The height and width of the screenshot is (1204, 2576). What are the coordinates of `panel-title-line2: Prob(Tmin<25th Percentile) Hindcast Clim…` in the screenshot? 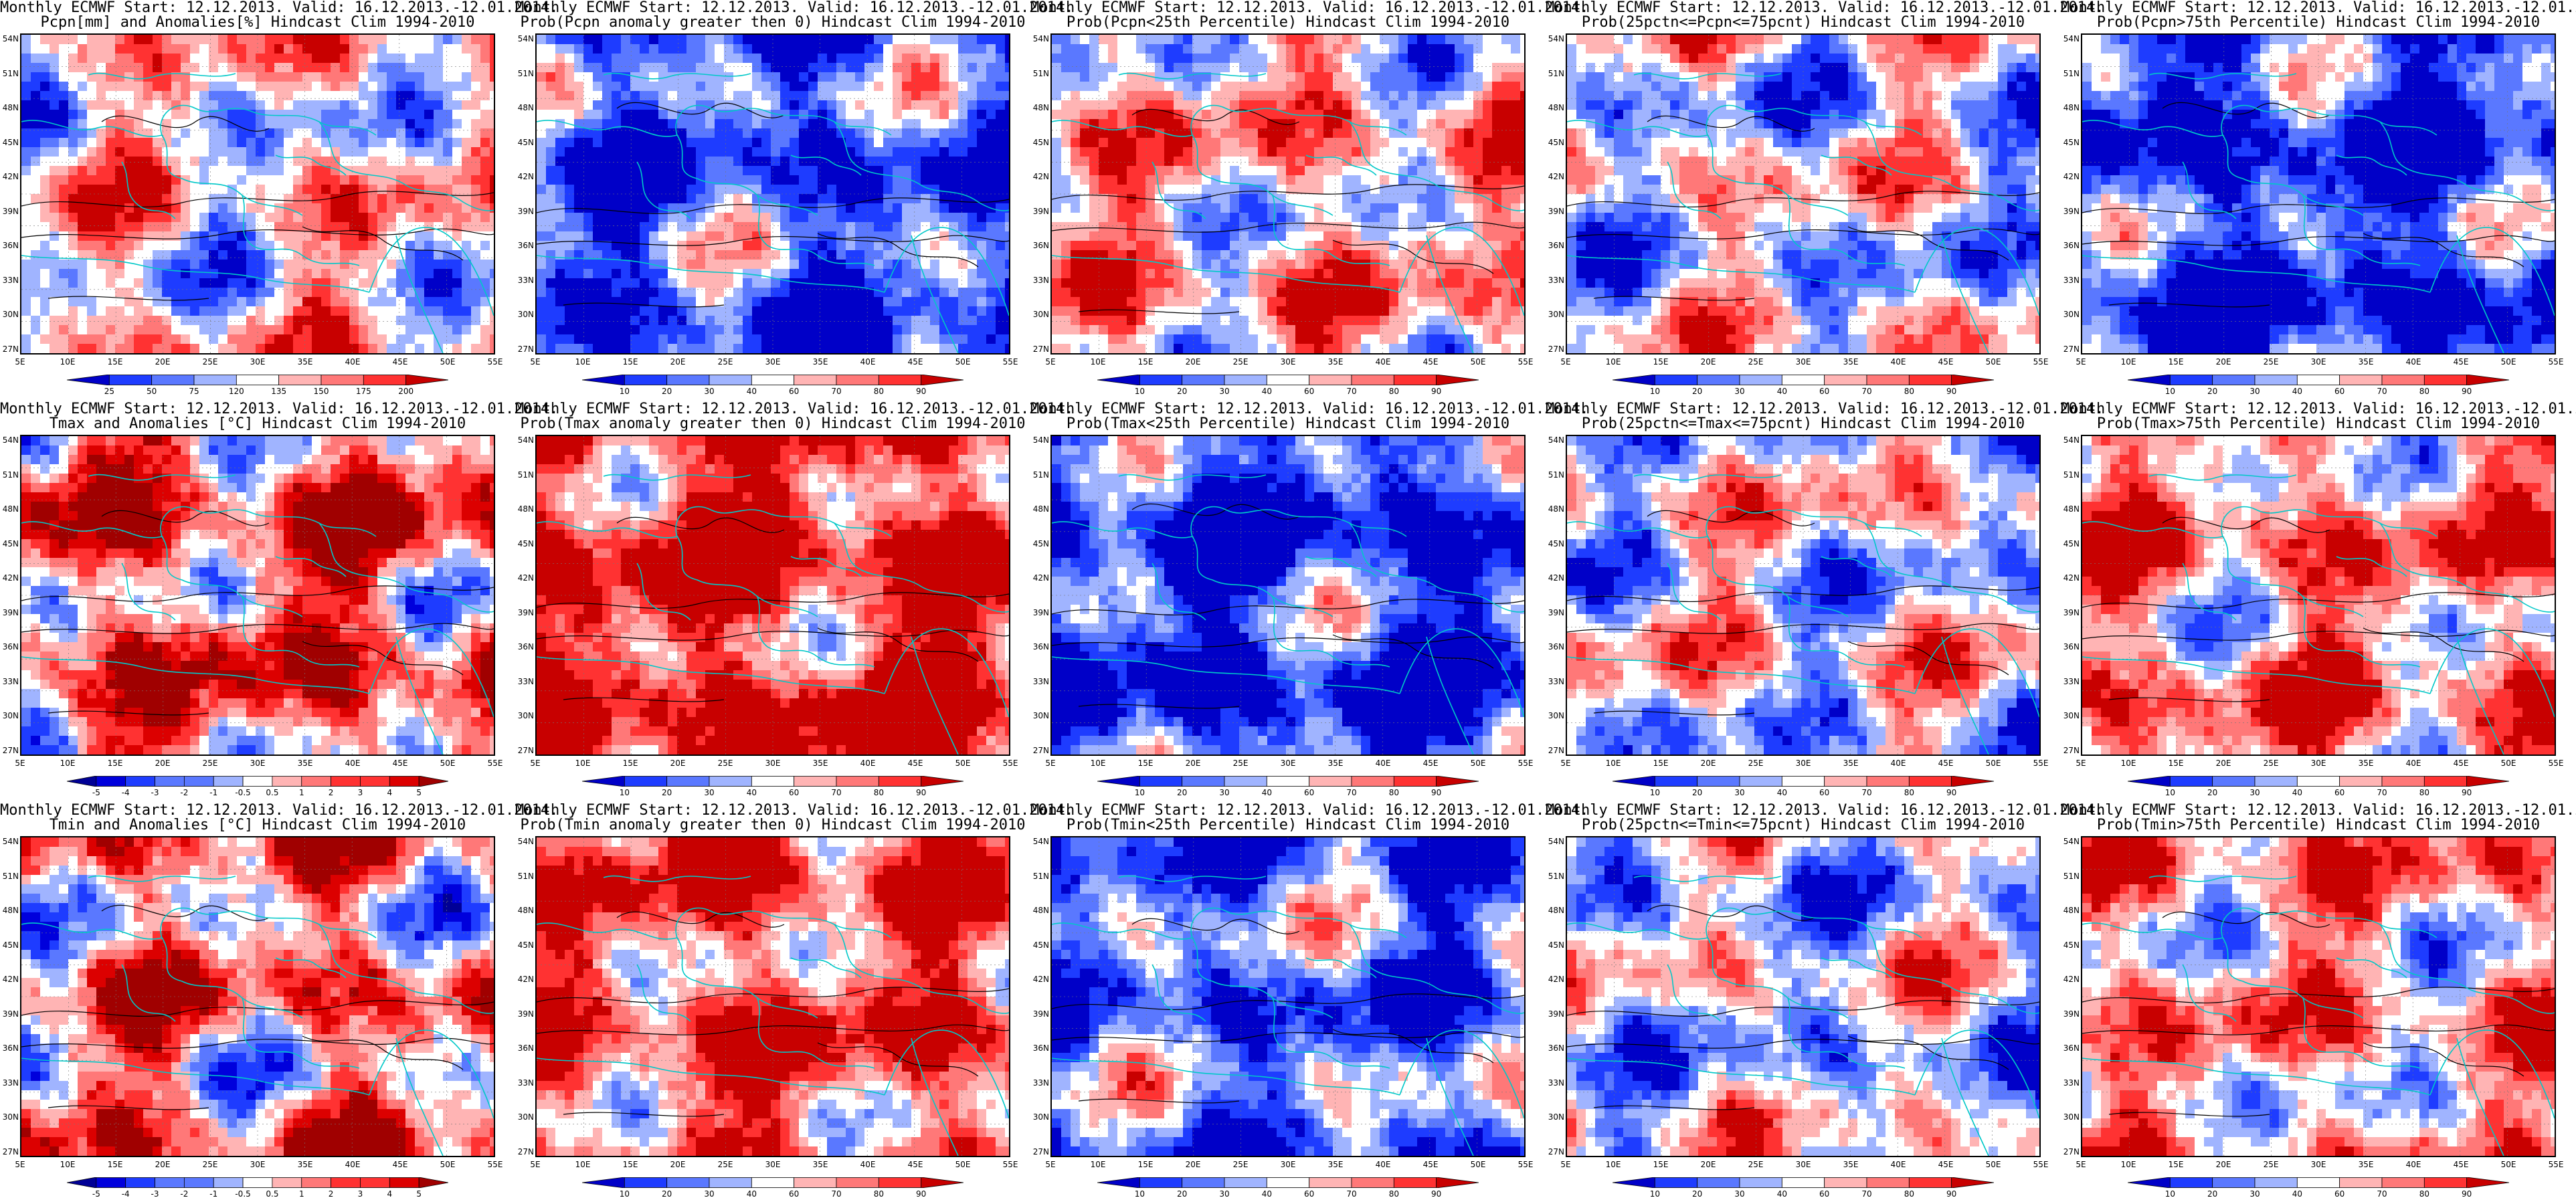 It's located at (1288, 825).